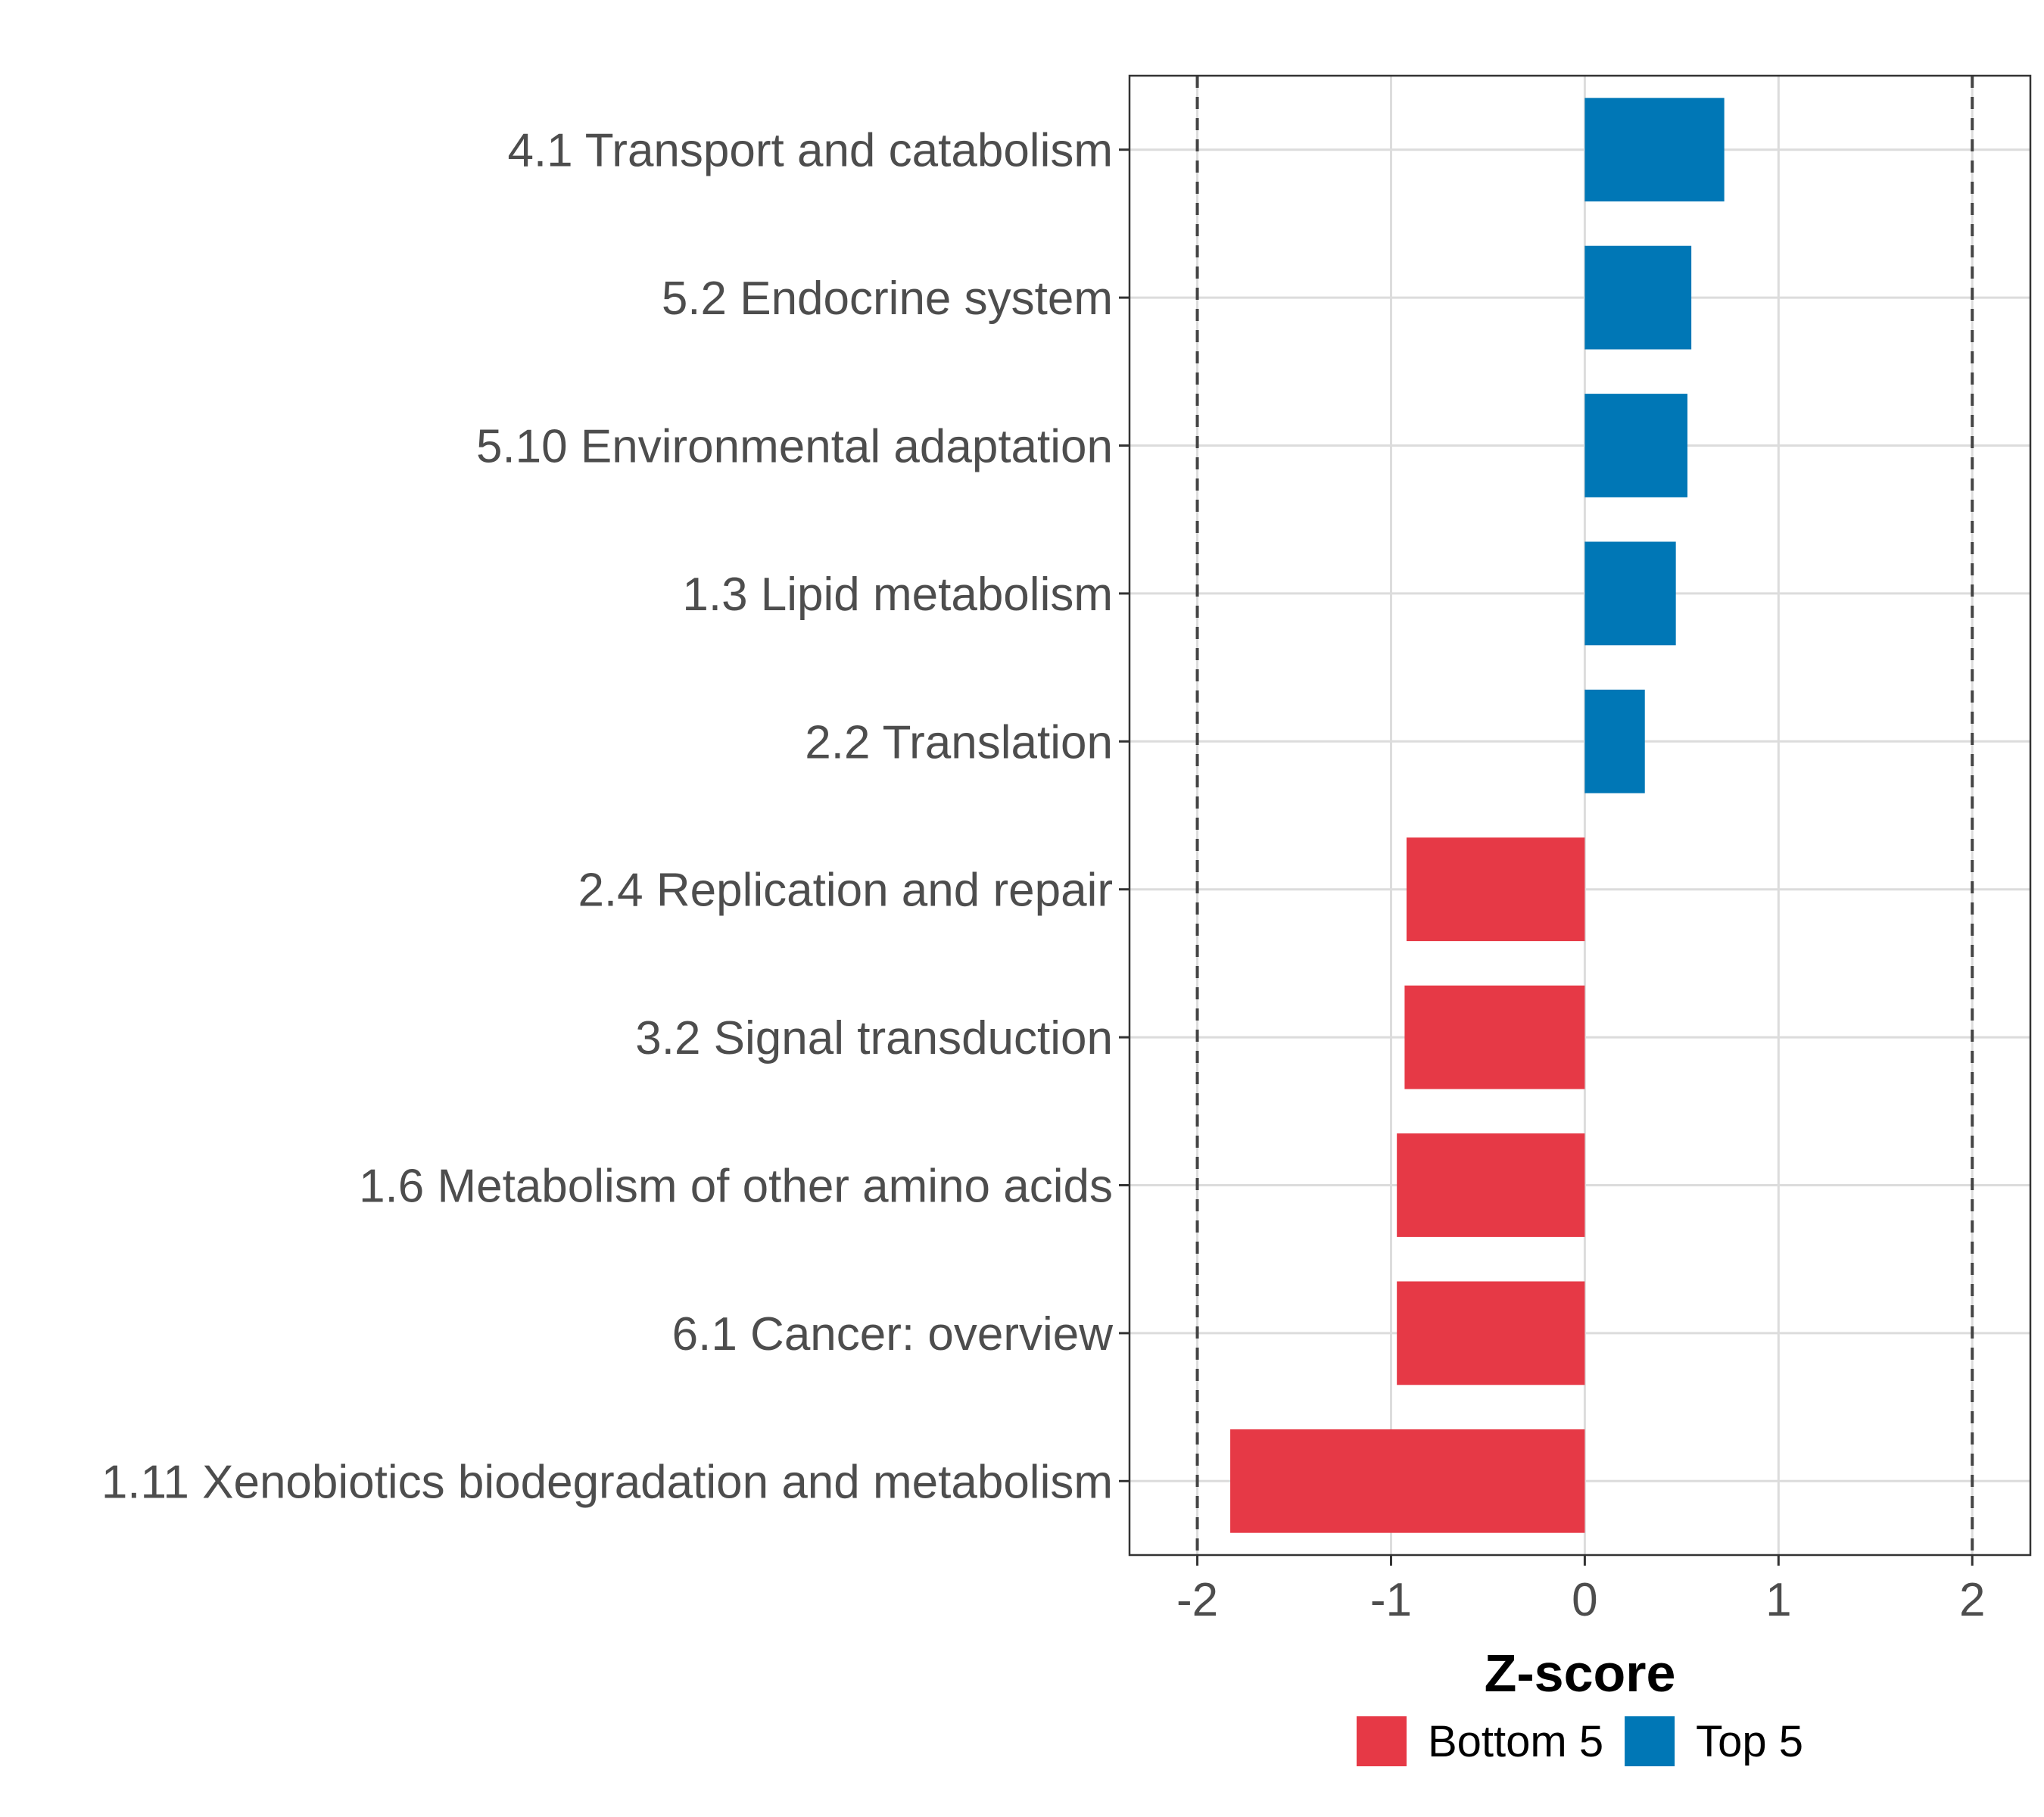 Image resolution: width=2044 pixels, height=1817 pixels. What do you see at coordinates (846, 891) in the screenshot?
I see `y-tick-label: 2.4 Replication and repair` at bounding box center [846, 891].